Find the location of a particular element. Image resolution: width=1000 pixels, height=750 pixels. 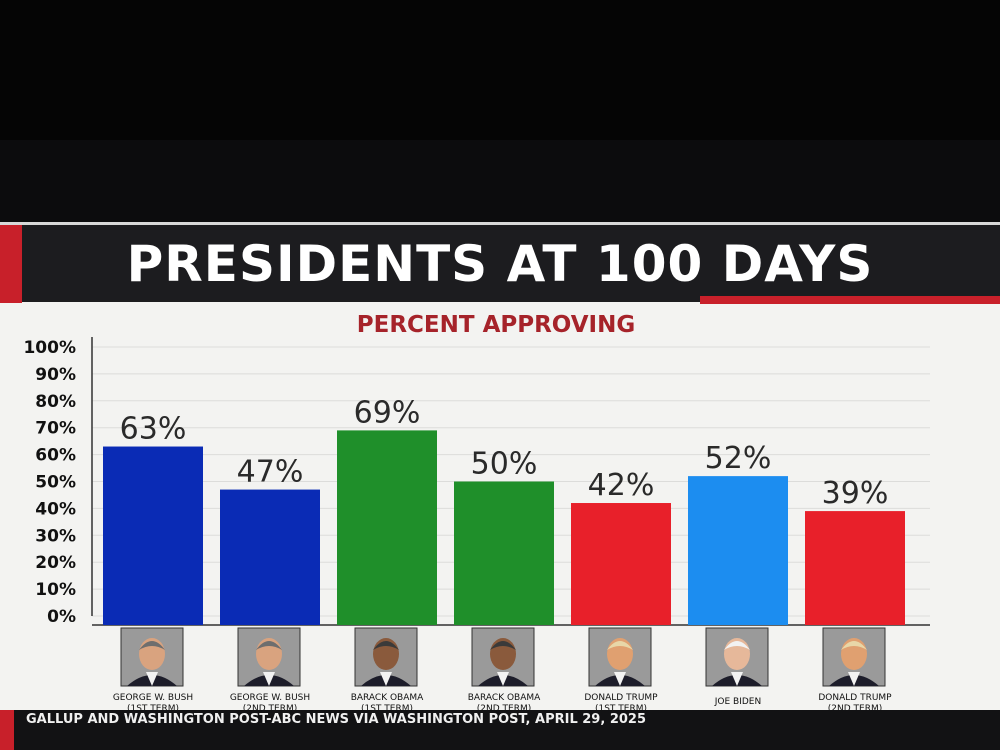

bar-value-labels: 63% 47% 69% 50% 42% 52% 39% is located at coordinates (504, 453).